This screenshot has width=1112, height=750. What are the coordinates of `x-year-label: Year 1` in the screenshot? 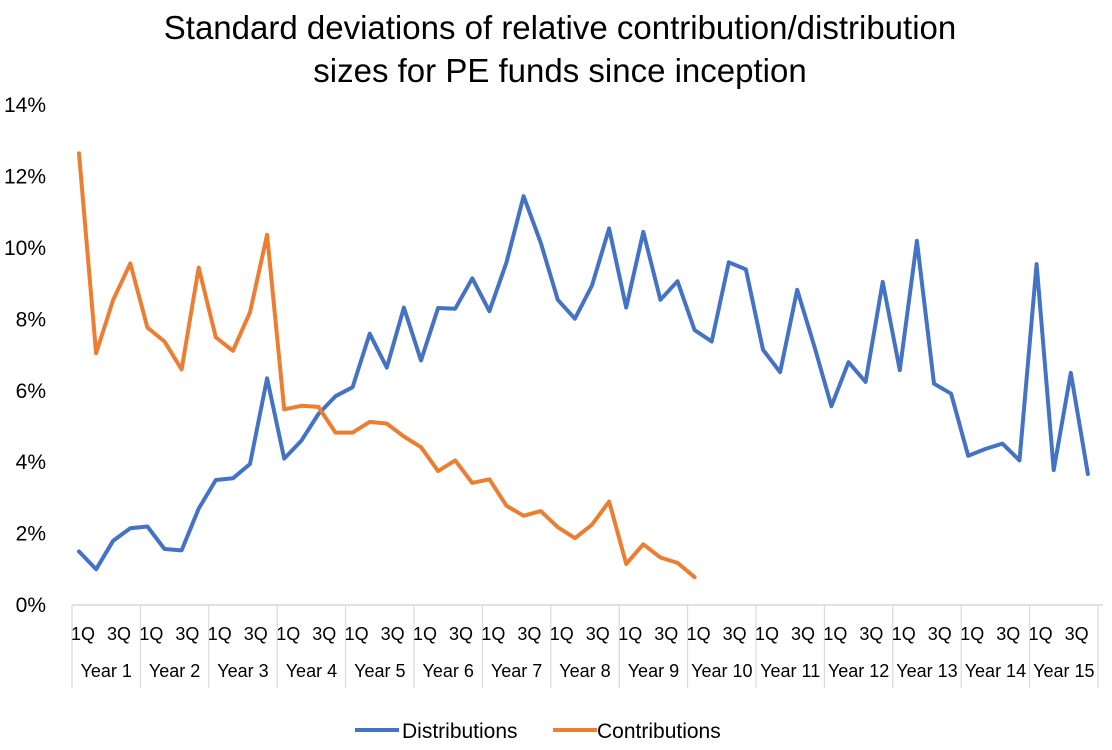 It's located at (106, 671).